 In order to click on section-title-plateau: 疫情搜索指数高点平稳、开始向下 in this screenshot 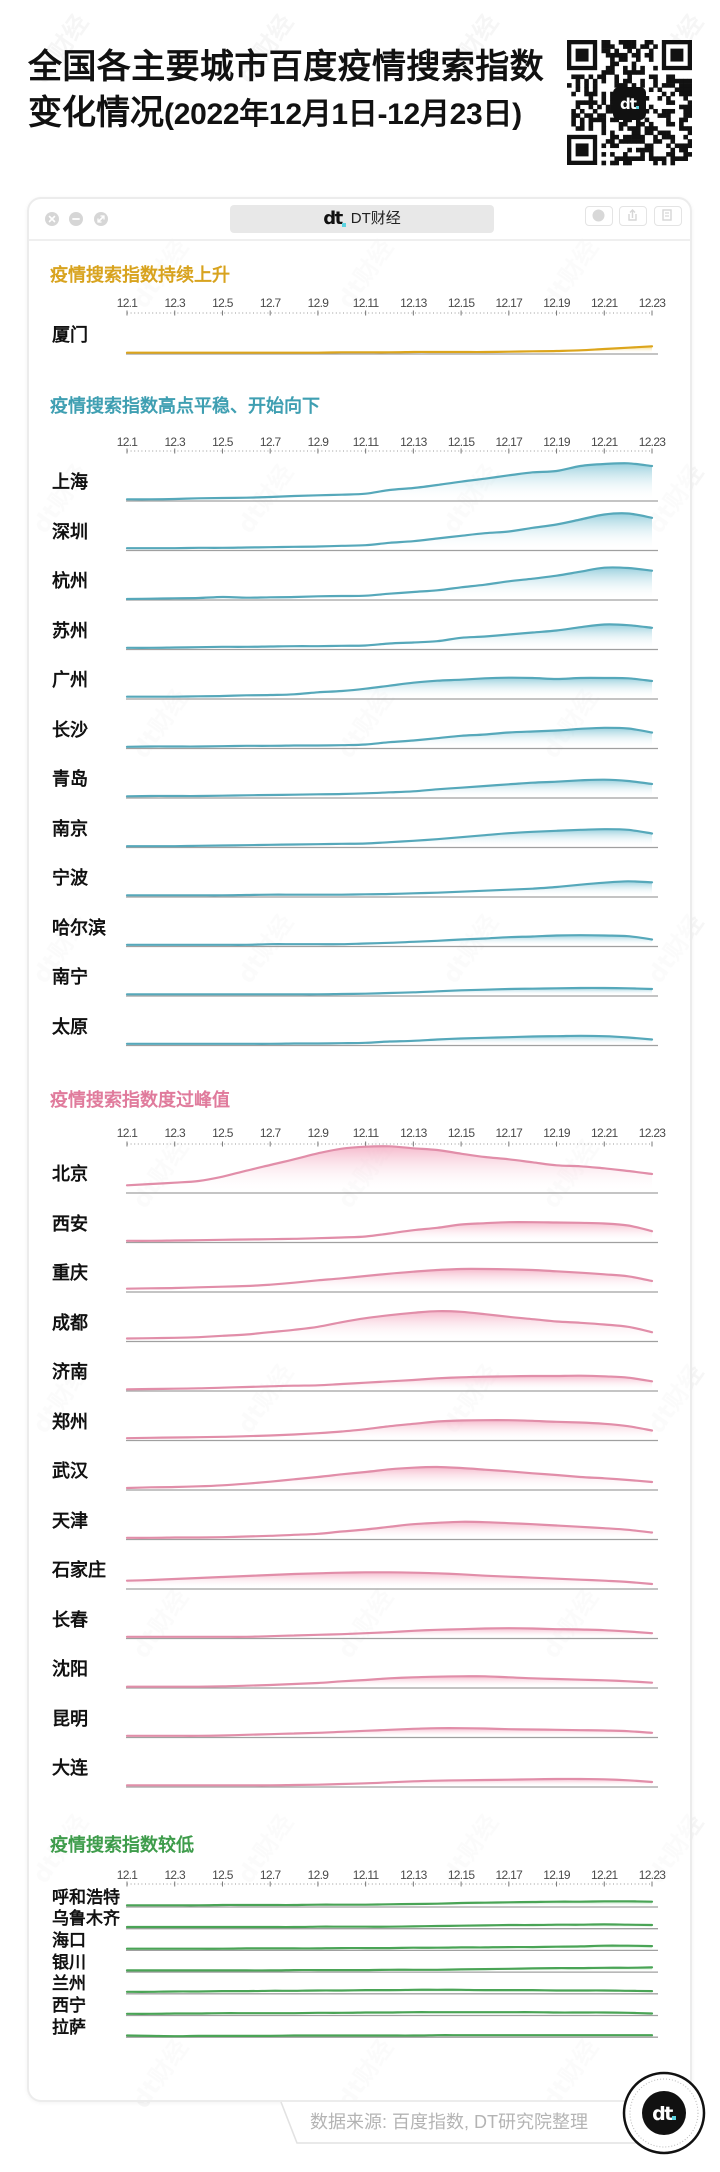, I will do `click(185, 406)`.